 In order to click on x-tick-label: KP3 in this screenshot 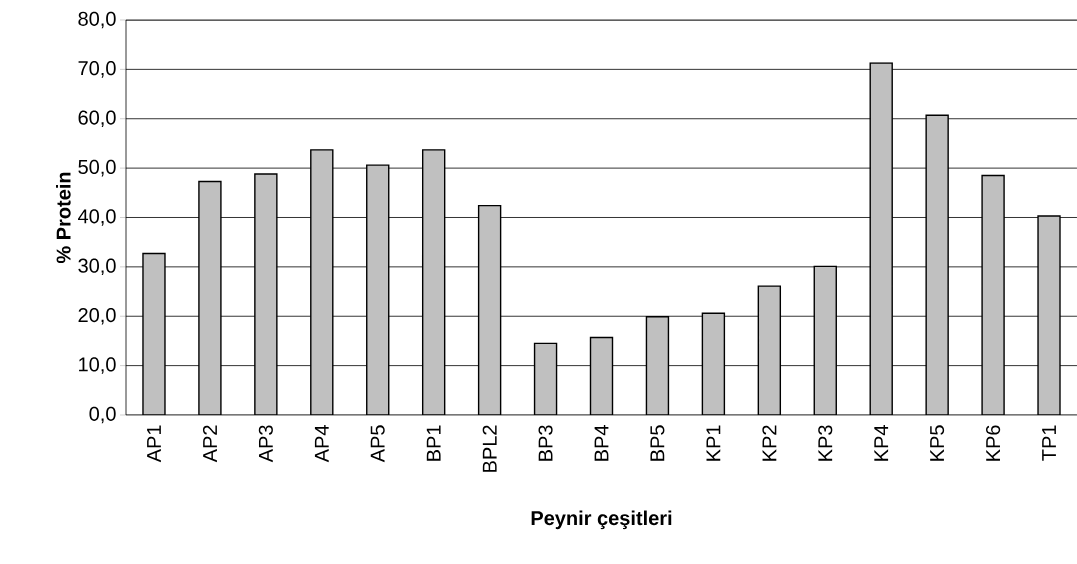, I will do `click(825, 443)`.